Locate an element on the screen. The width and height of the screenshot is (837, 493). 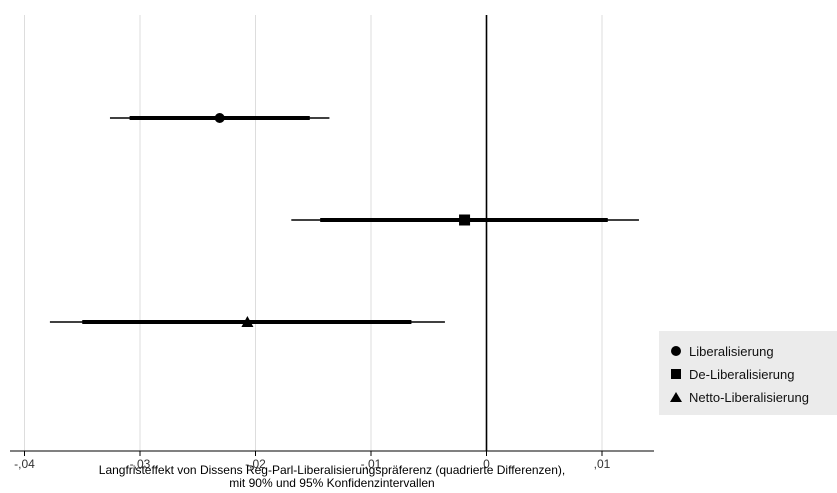
series-circle is located at coordinates (219, 118).